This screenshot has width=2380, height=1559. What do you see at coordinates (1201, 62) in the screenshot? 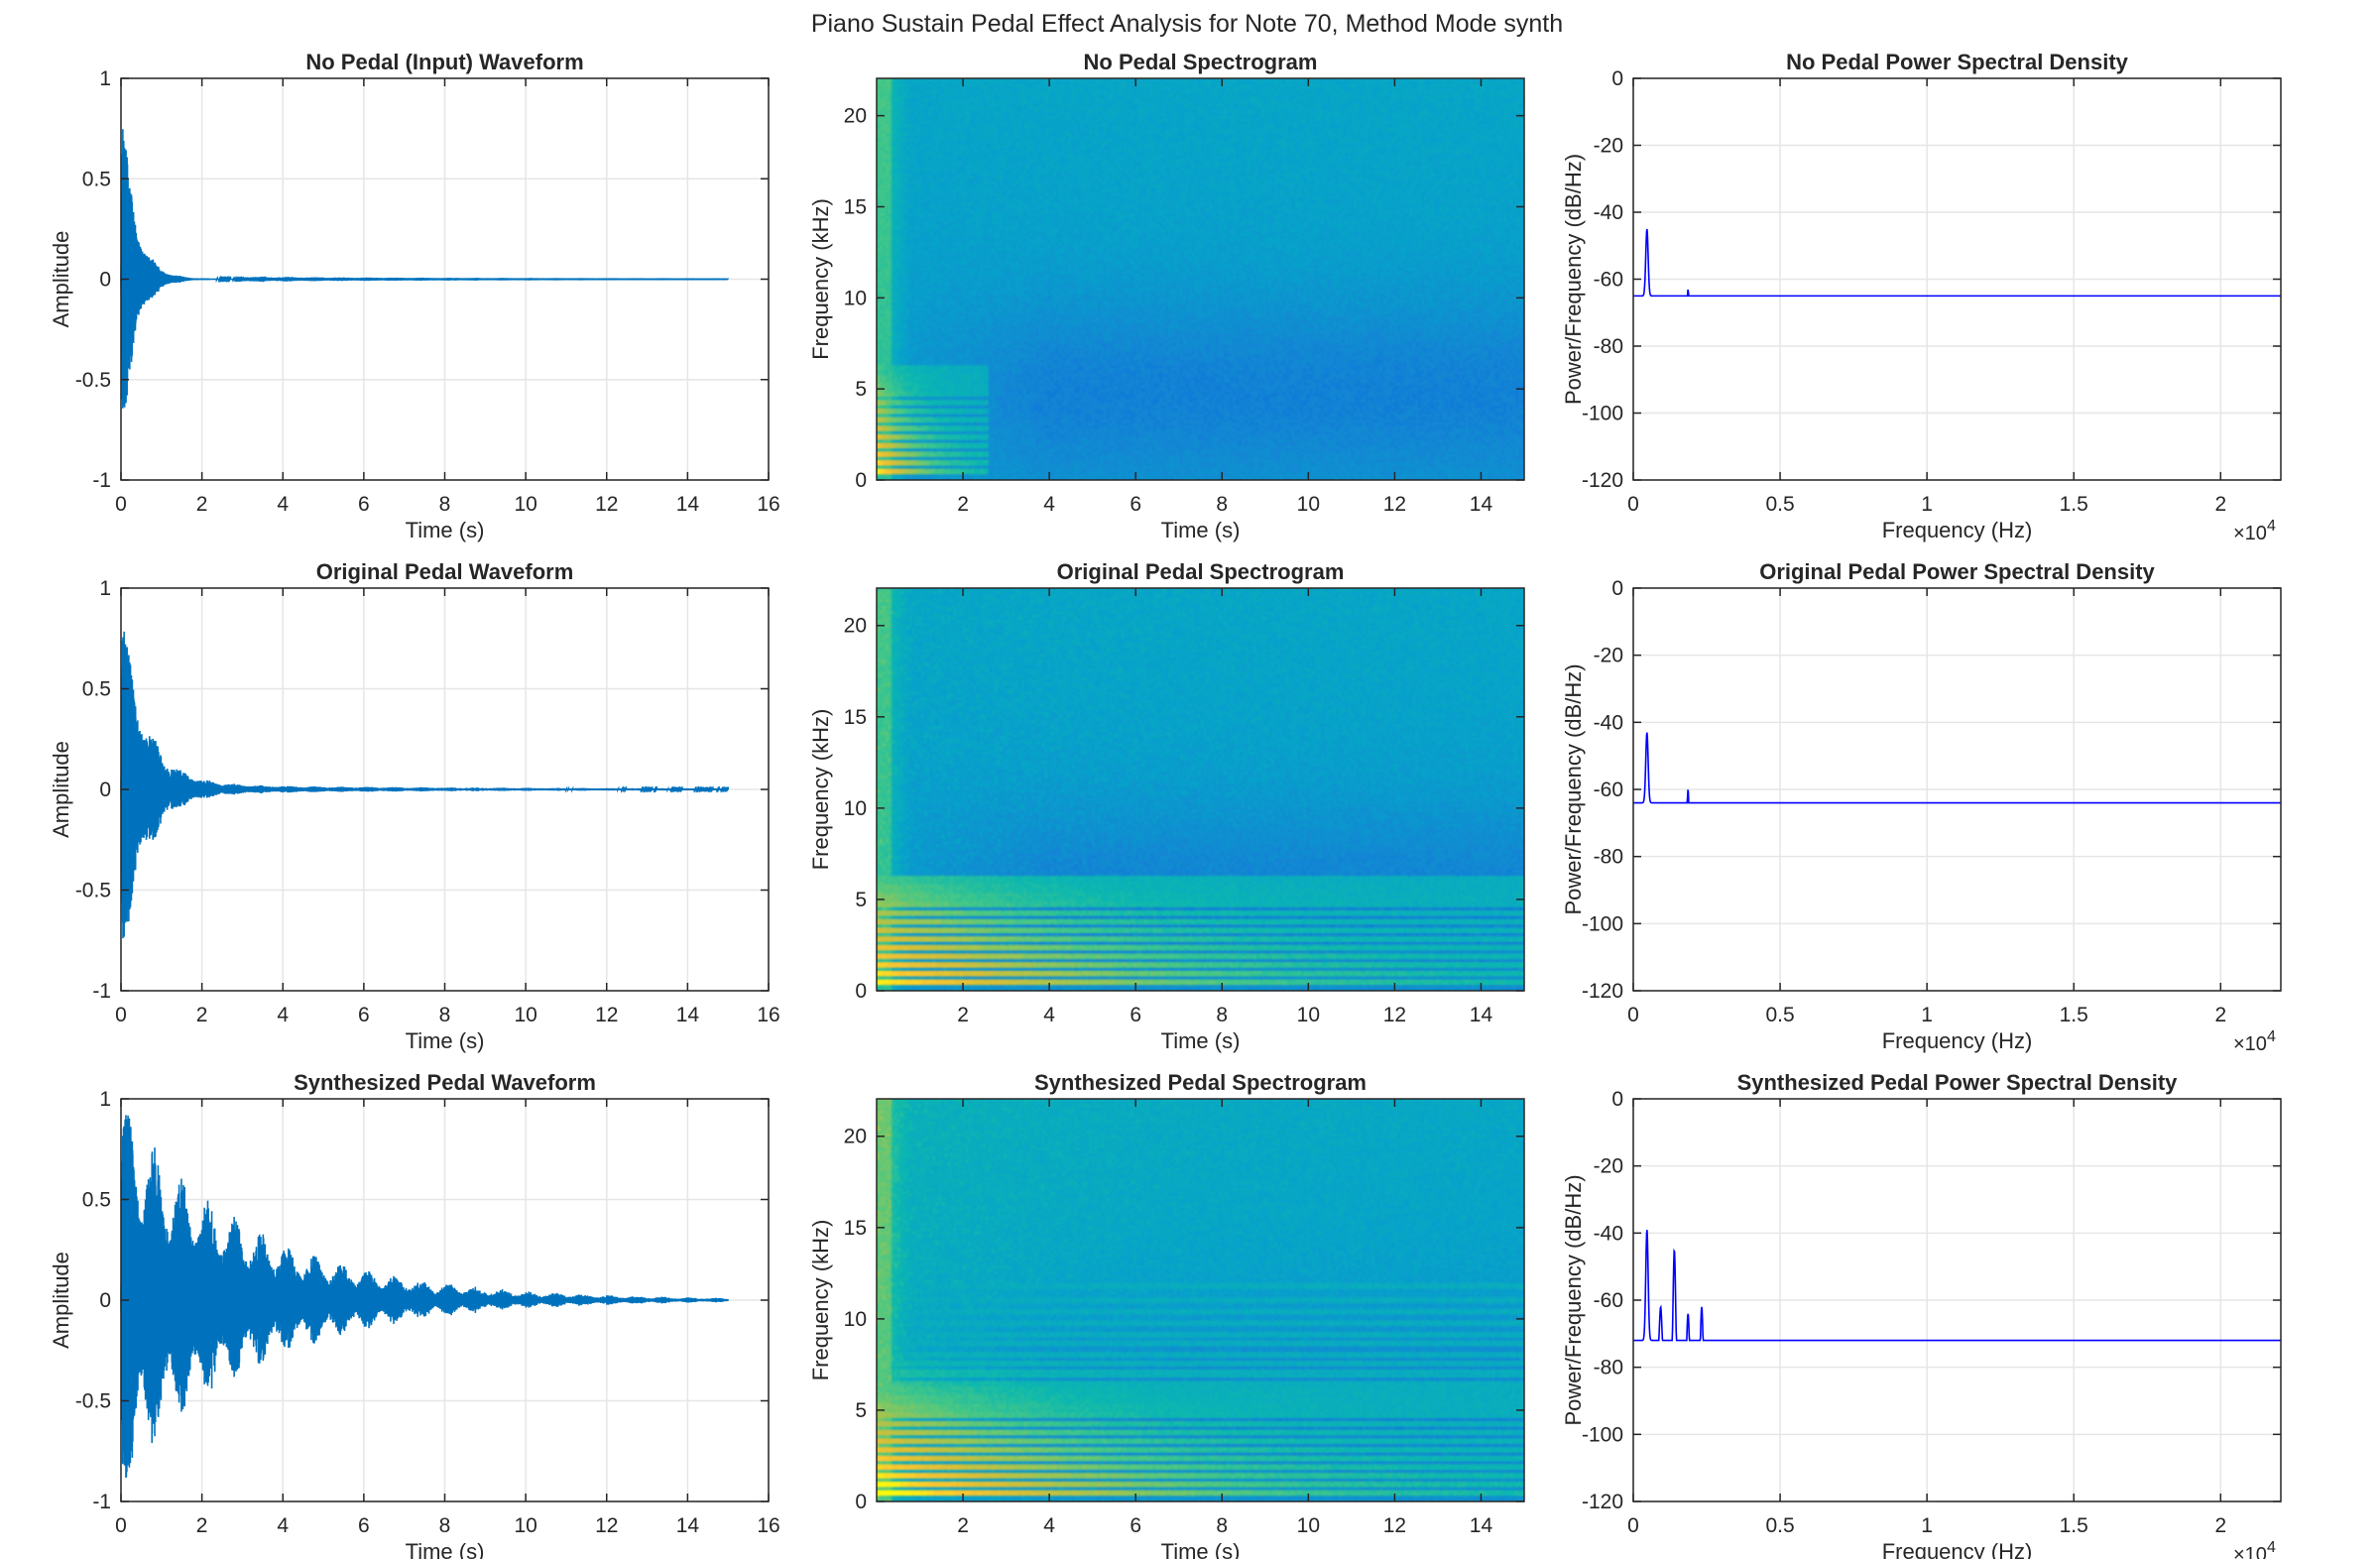
I see `axes-title: No Pedal Spectrogram` at bounding box center [1201, 62].